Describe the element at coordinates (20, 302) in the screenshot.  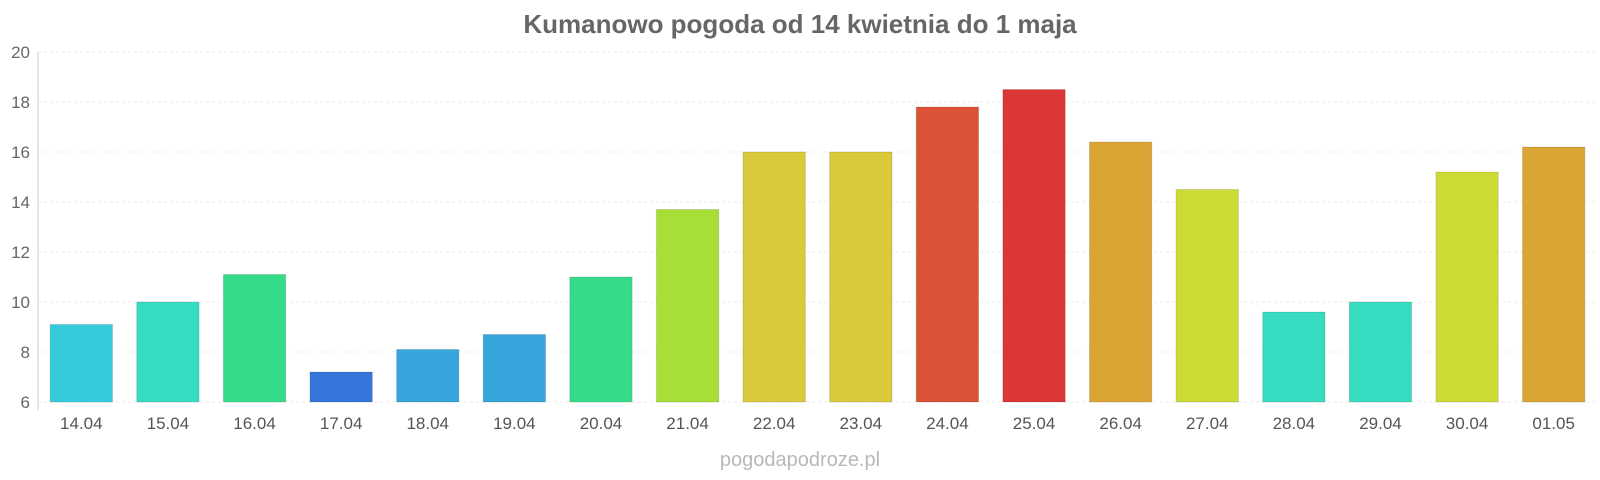
I see `y-tick-label: 10` at that location.